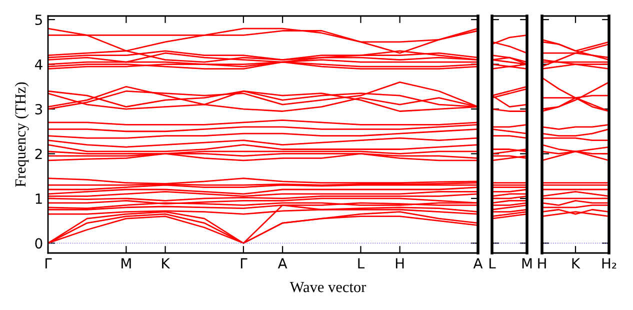 This screenshot has width=633, height=310. What do you see at coordinates (21, 134) in the screenshot?
I see `y-axis-title: Frequency (THz)` at bounding box center [21, 134].